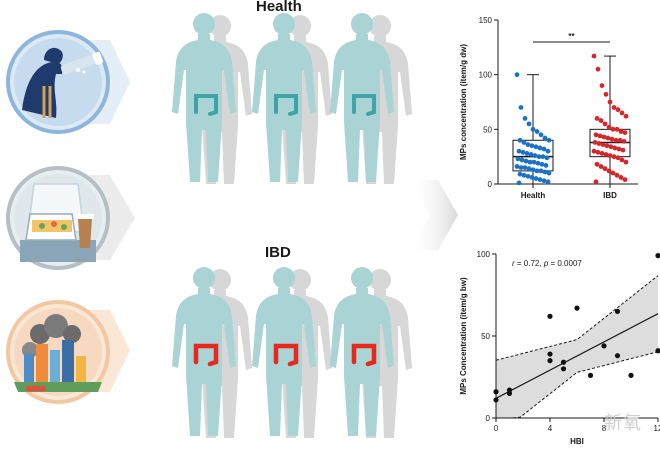  I want to click on annotation-r: r, so click(513, 263).